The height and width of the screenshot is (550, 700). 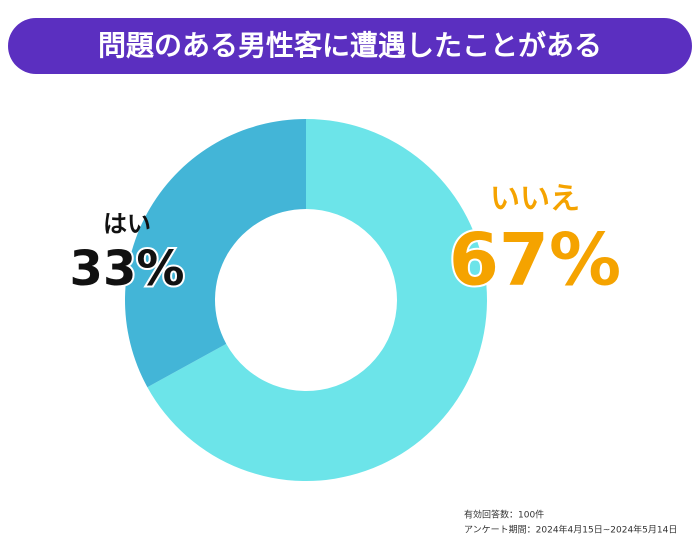 What do you see at coordinates (535, 199) in the screenshot?
I see `slice-label: いいえ` at bounding box center [535, 199].